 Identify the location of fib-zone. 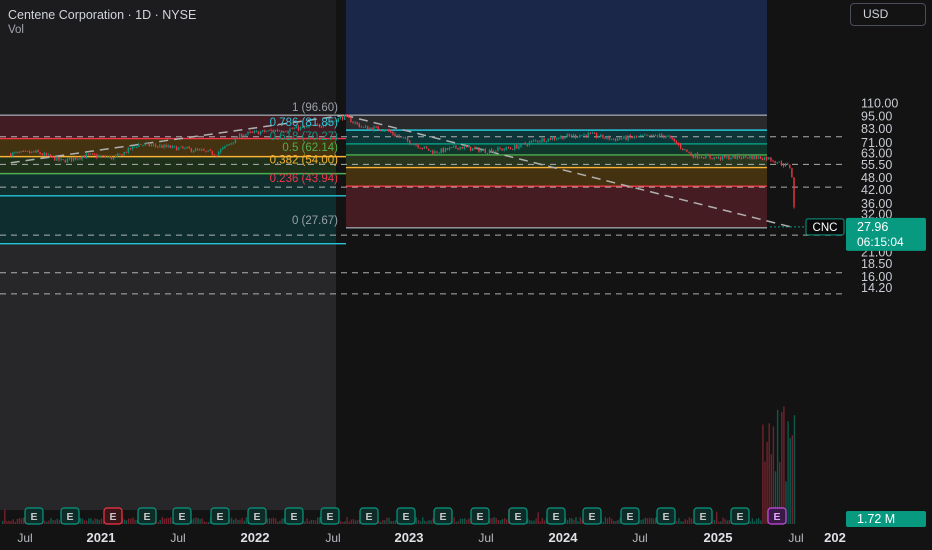
(556, 161).